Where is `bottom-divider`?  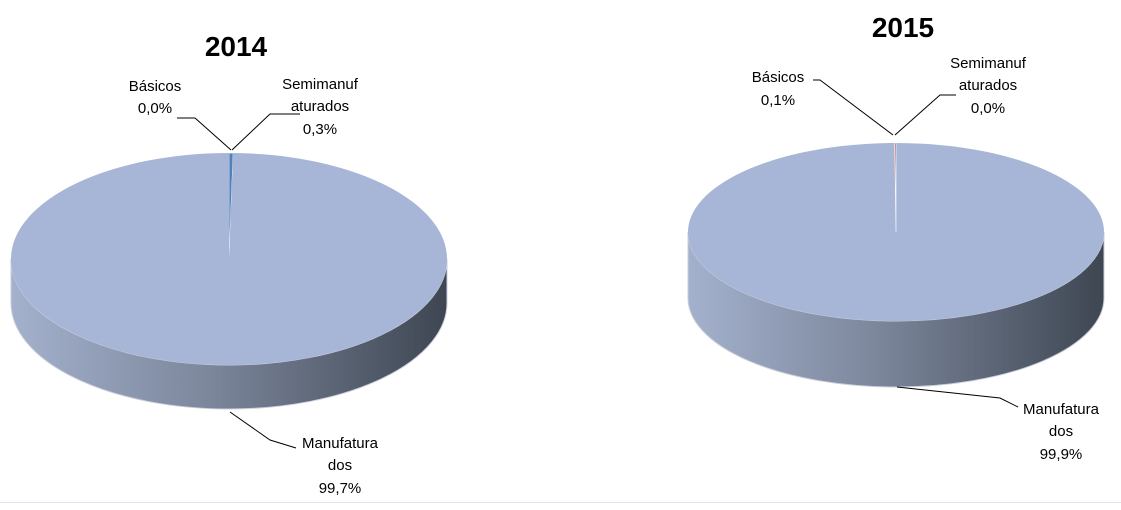 bottom-divider is located at coordinates (560, 502).